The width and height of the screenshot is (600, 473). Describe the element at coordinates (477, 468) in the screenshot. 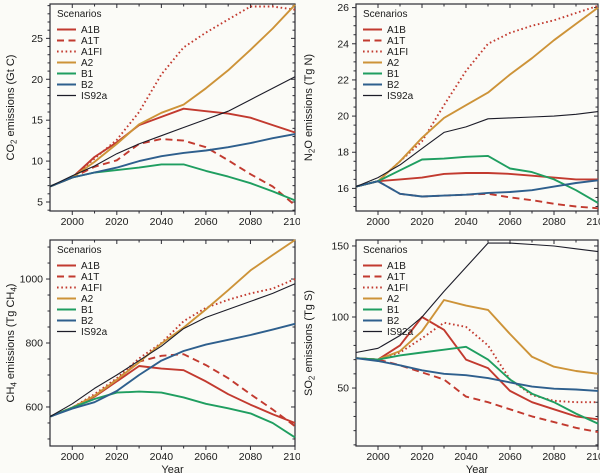

I see `so2-xlabel: Year` at that location.